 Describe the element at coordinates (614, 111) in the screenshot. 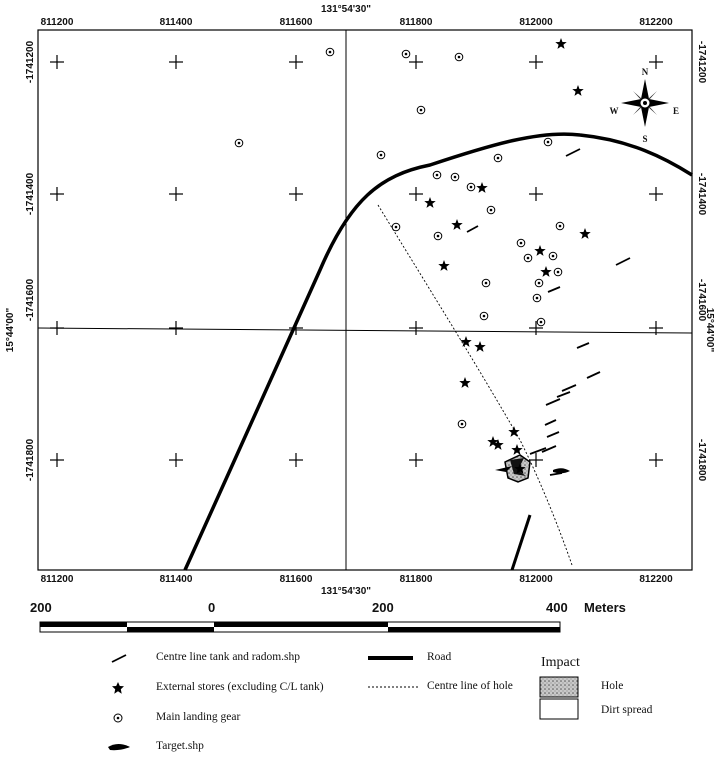

I see `compass-w-label: W` at that location.